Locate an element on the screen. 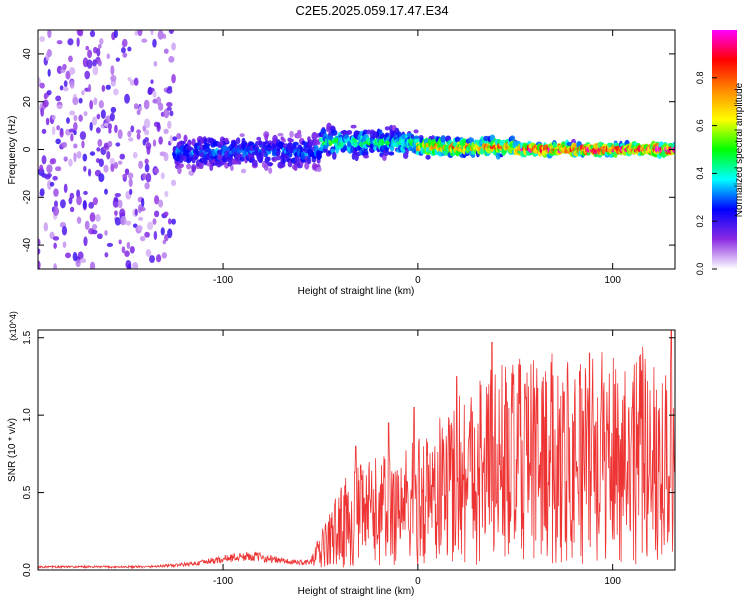 Image resolution: width=750 pixels, height=605 pixels. snr-x-tick-label: 0 is located at coordinates (418, 581).